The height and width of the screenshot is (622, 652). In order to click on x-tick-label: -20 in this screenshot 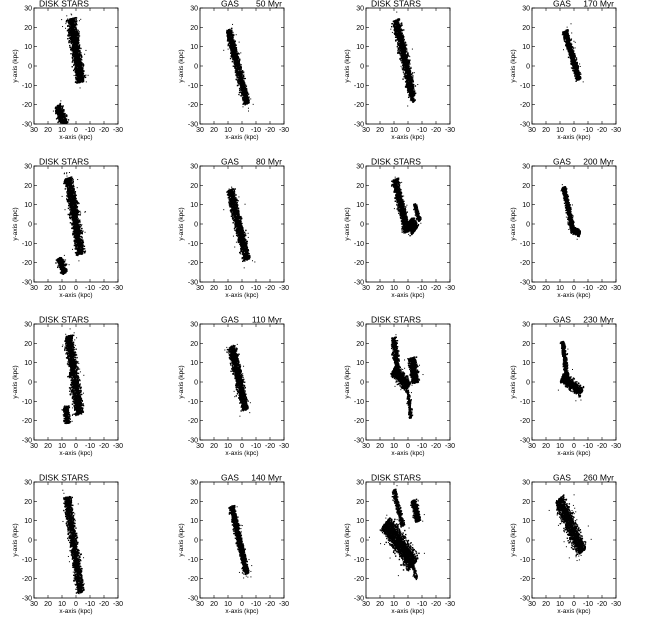, I will do `click(104, 130)`.